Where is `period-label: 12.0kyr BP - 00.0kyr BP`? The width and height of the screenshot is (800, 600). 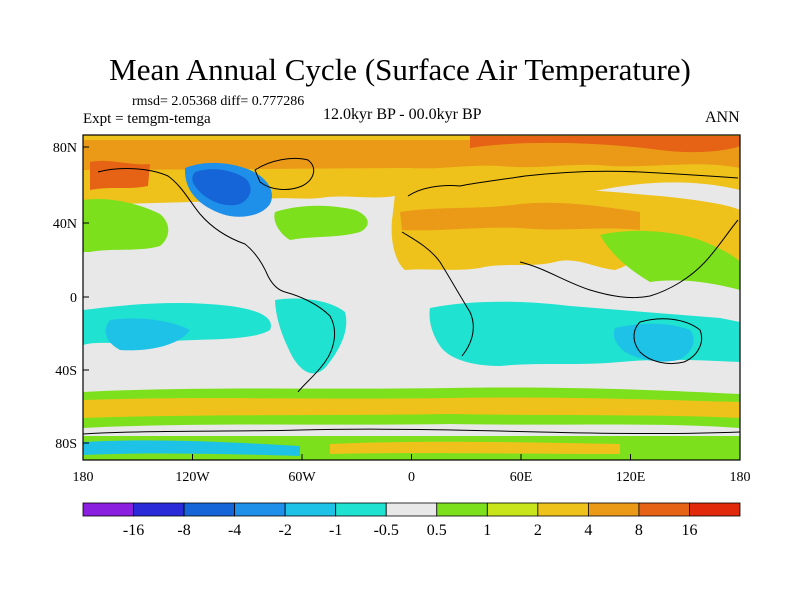 period-label: 12.0kyr BP - 00.0kyr BP is located at coordinates (402, 114).